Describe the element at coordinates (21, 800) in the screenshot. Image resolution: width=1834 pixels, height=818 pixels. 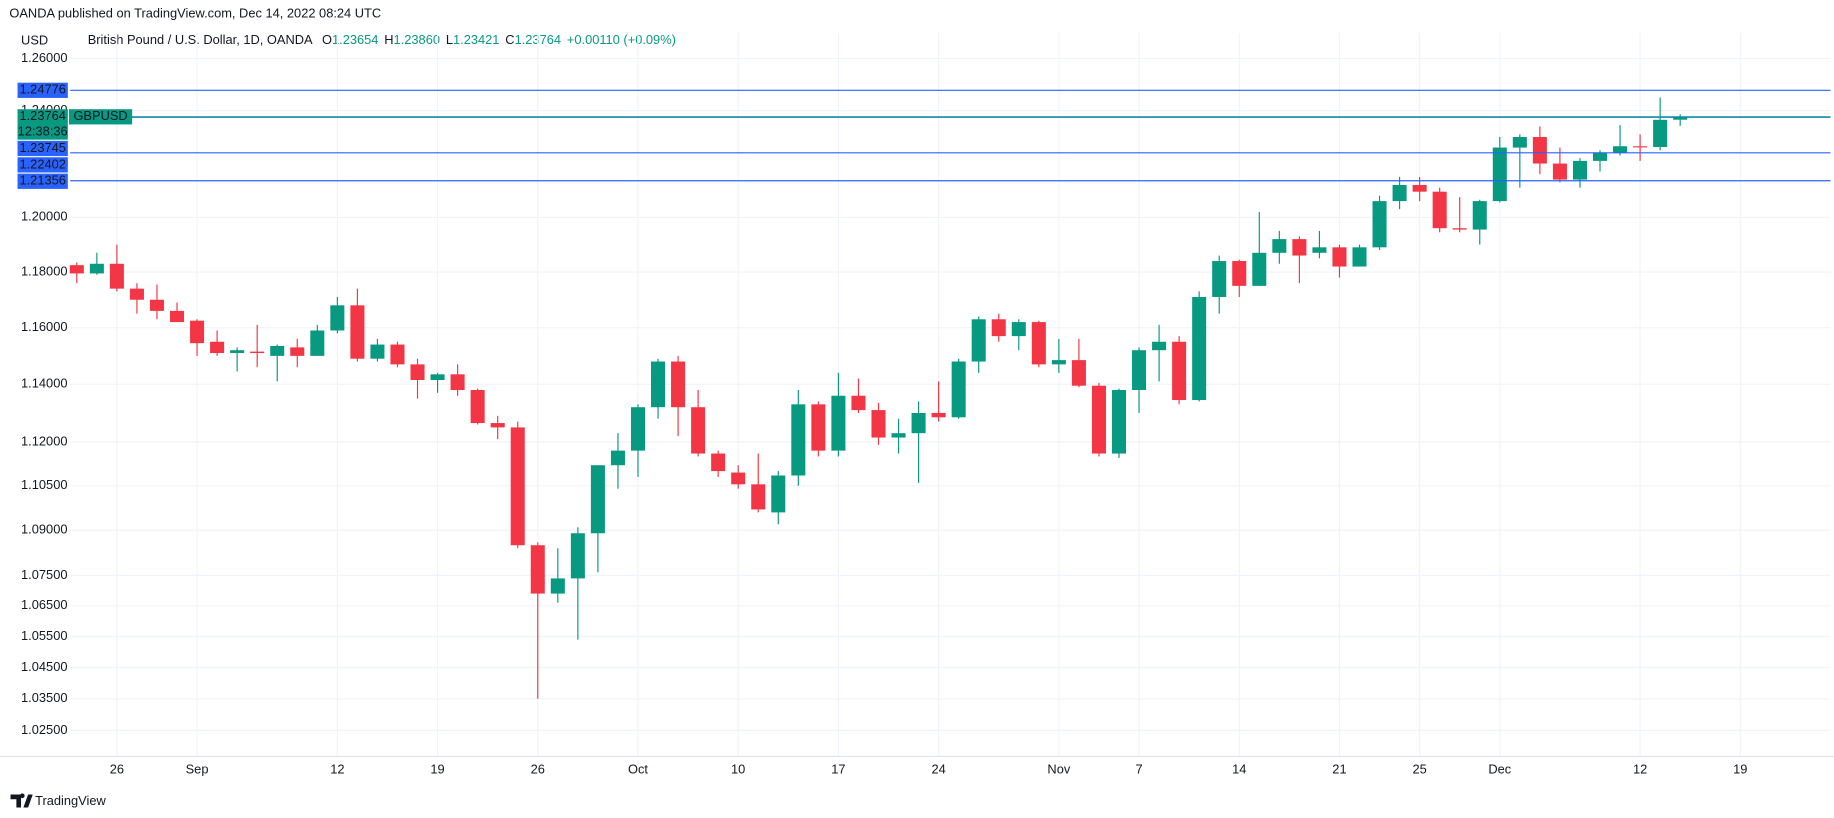
I see `logo` at that location.